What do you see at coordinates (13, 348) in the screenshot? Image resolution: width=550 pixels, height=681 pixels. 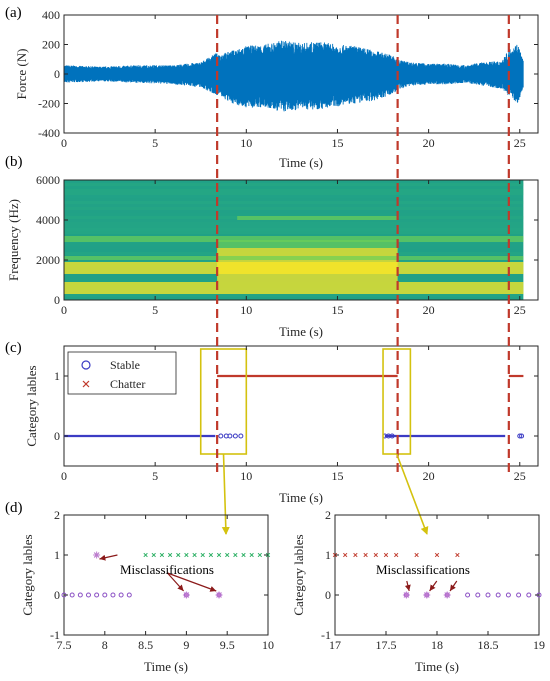 I see `panel-label-c: (c)` at bounding box center [13, 348].